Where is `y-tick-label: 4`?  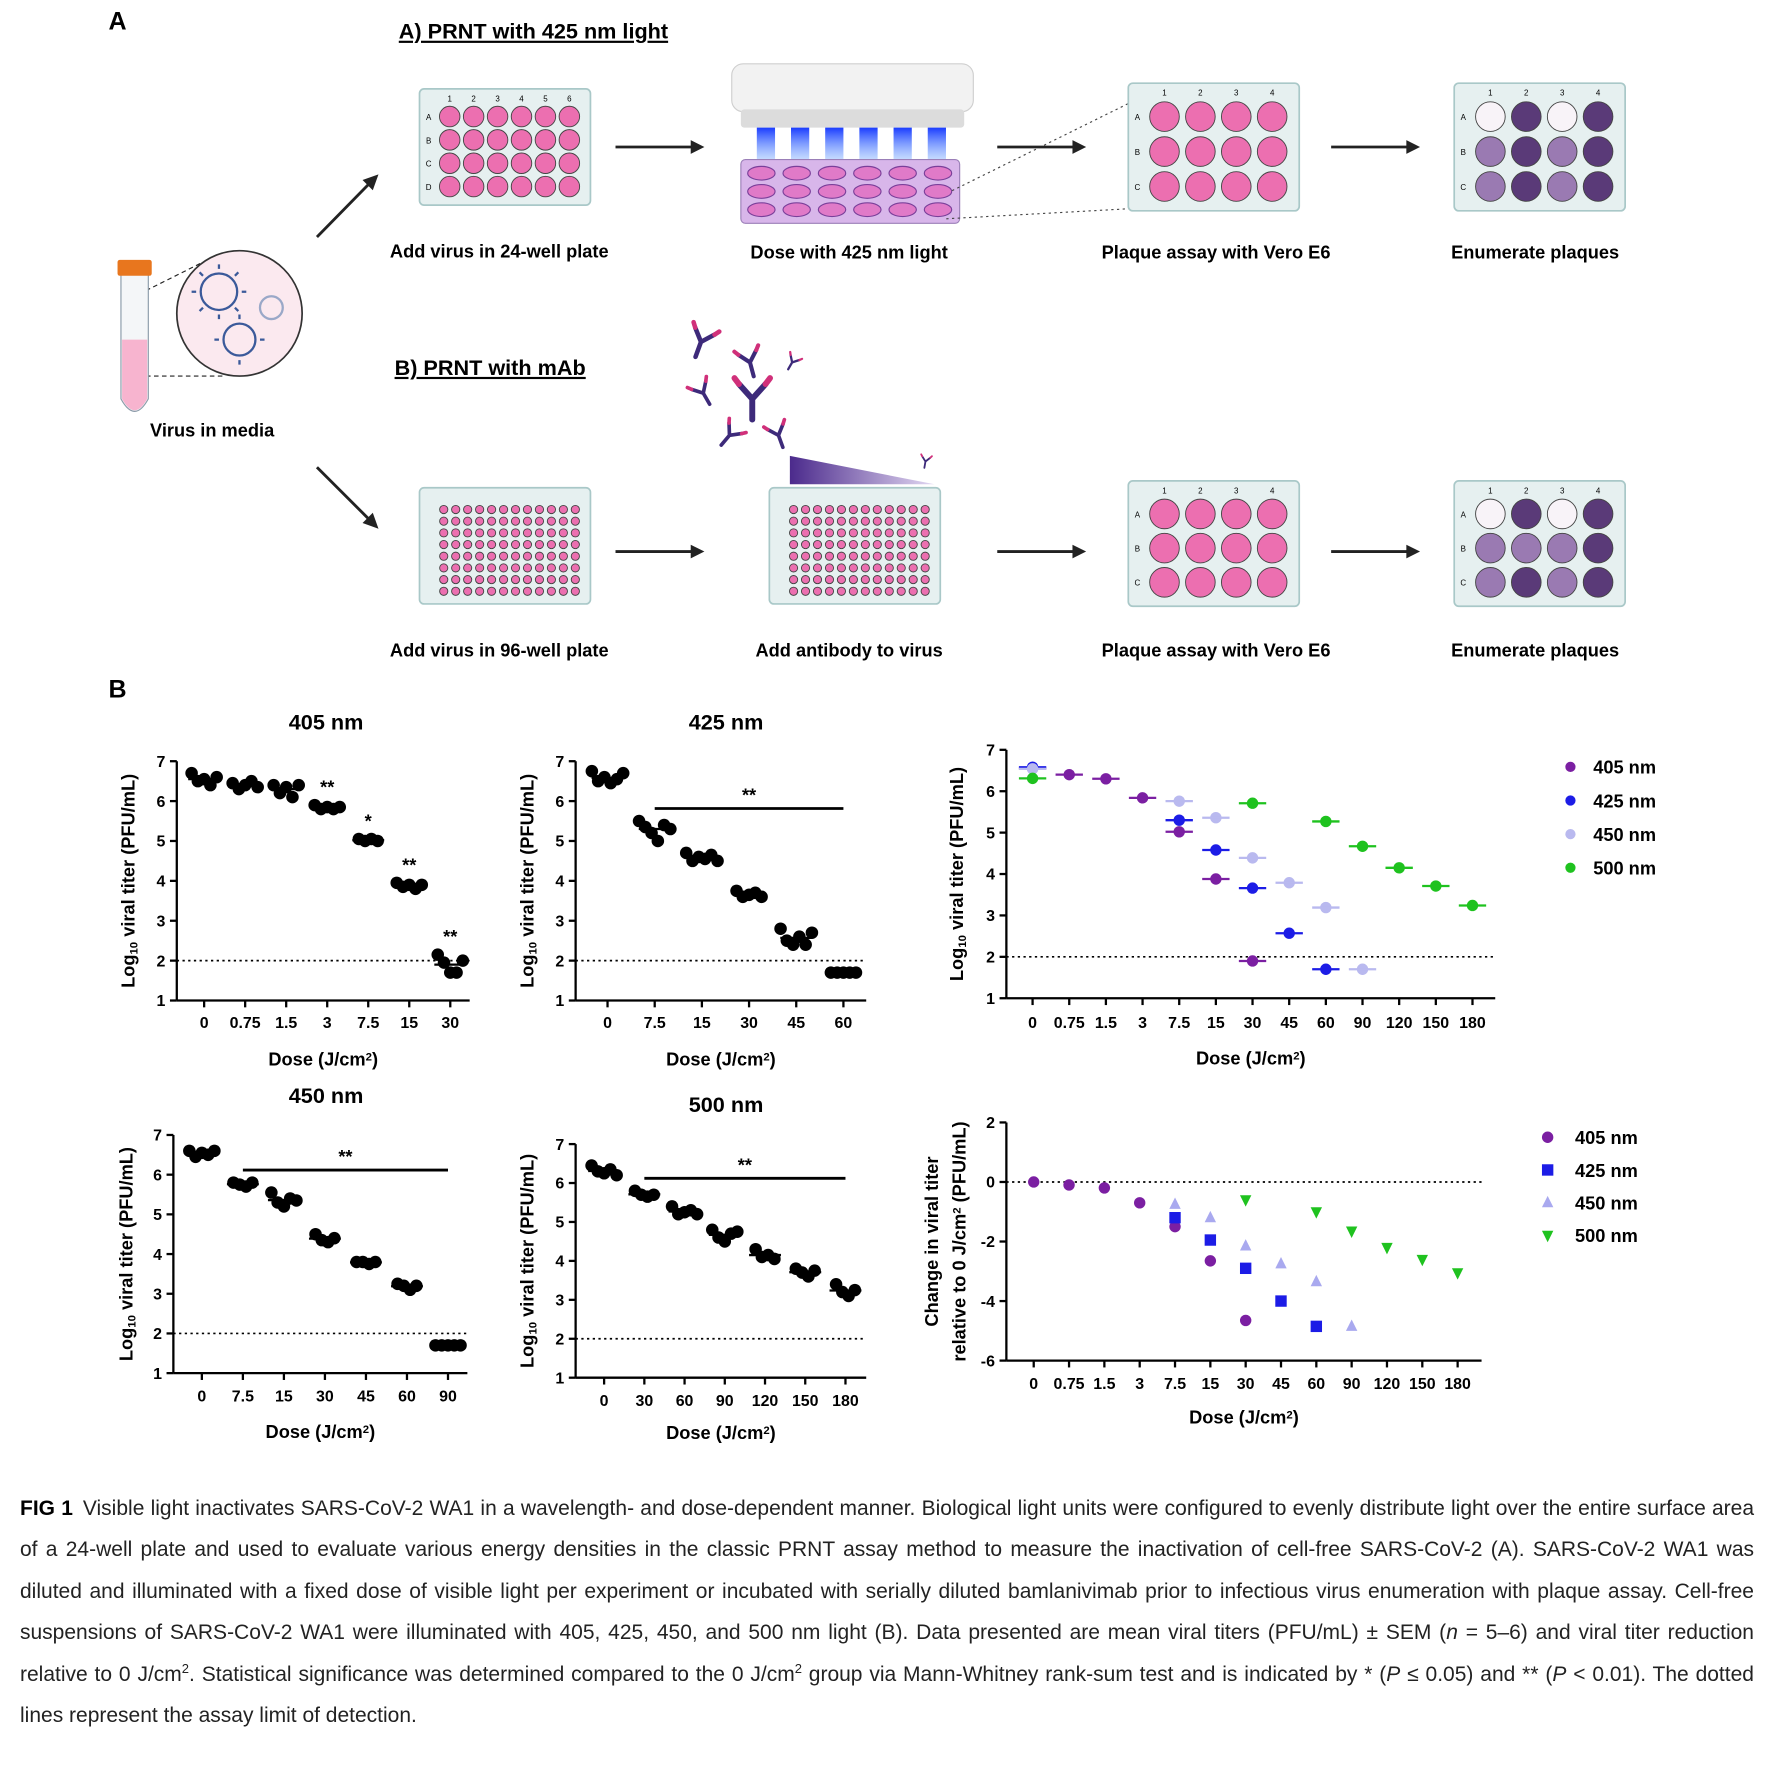 y-tick-label: 4 is located at coordinates (157, 1255).